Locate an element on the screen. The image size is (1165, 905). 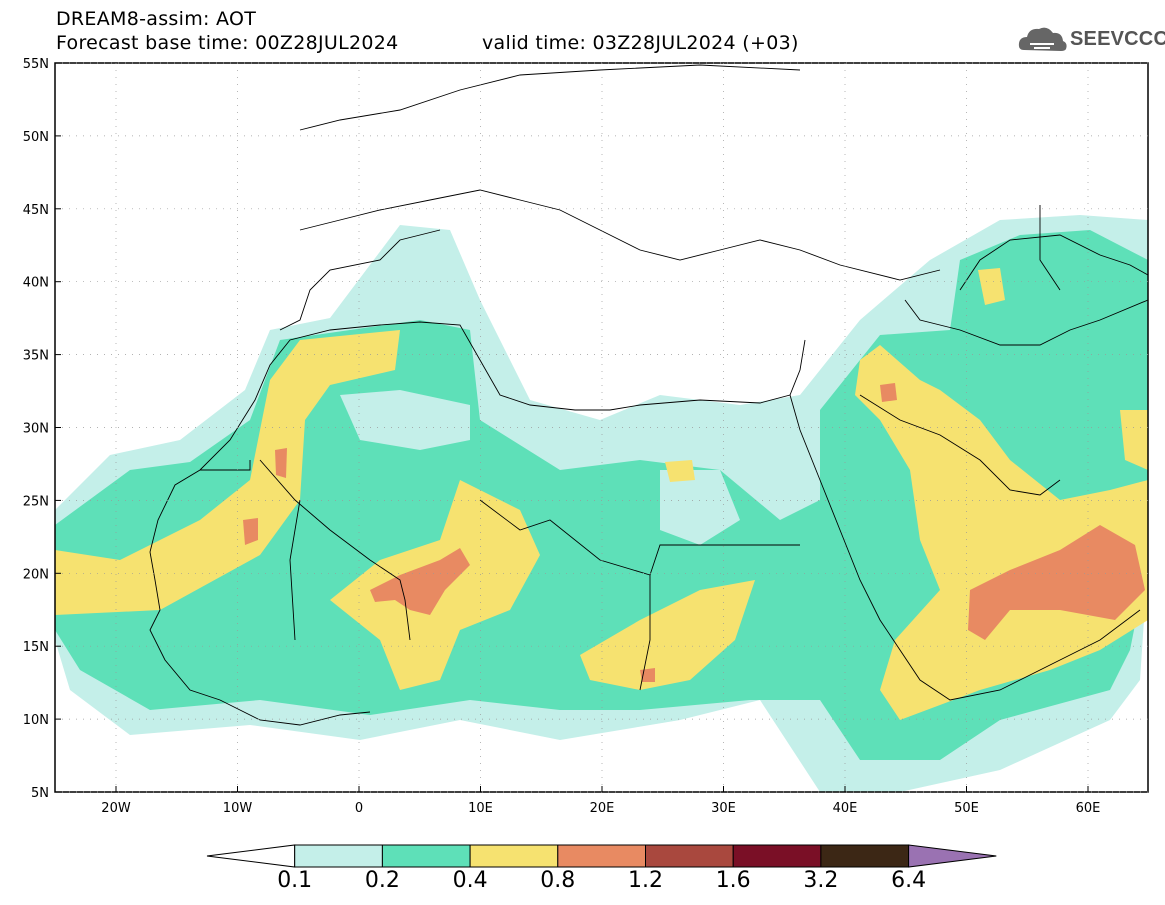
lon-label: 30E is located at coordinates (723, 808).